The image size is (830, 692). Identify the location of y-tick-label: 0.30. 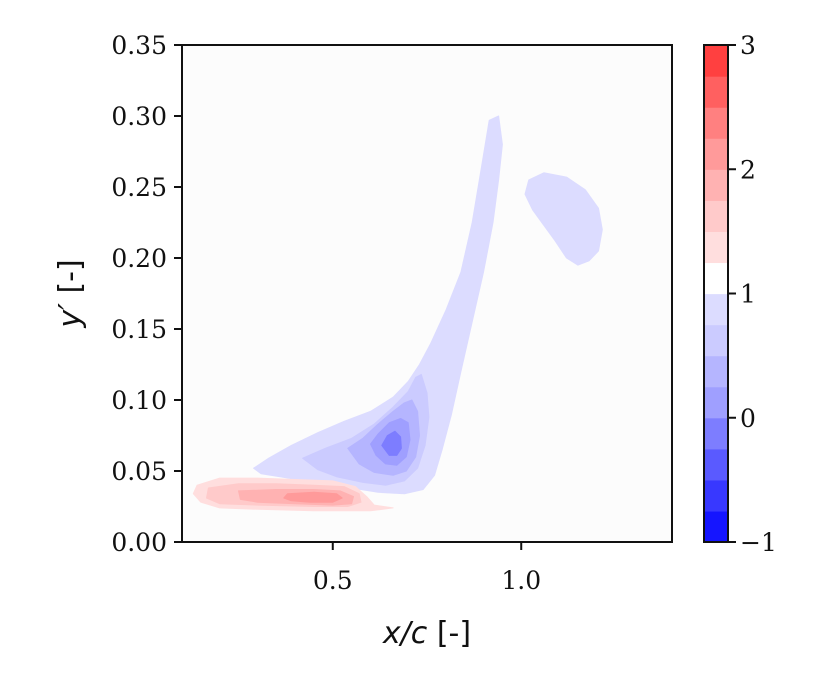
(139, 116).